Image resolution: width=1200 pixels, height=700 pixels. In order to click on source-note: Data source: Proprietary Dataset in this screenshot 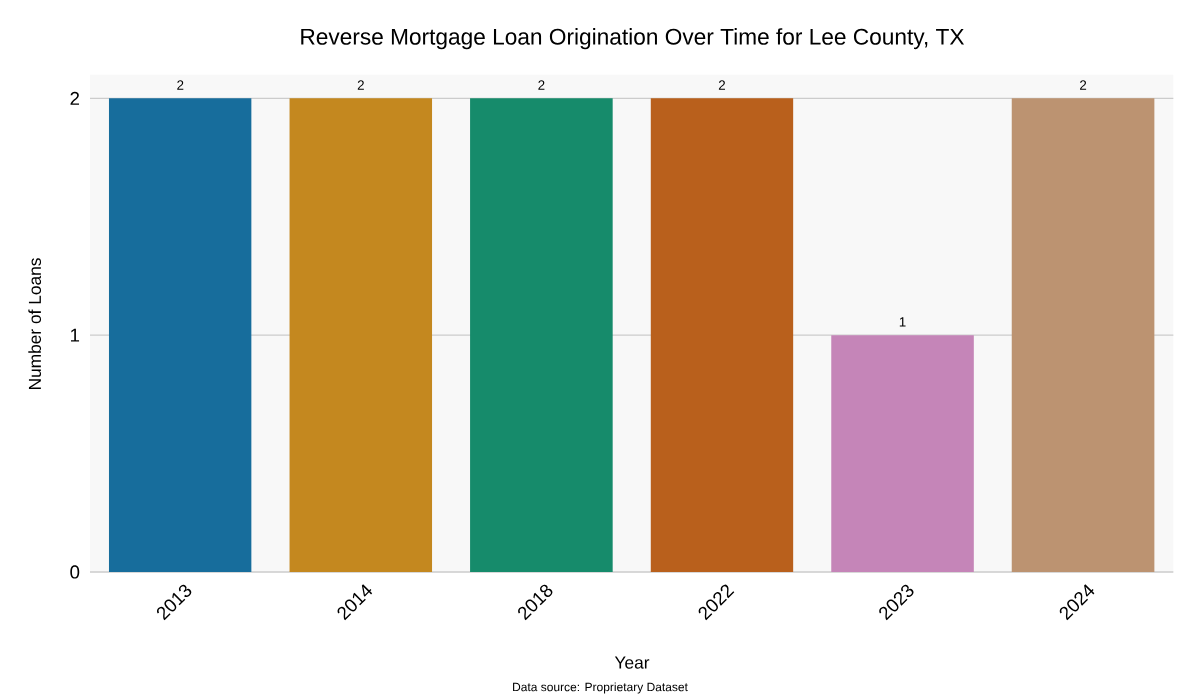, I will do `click(600, 688)`.